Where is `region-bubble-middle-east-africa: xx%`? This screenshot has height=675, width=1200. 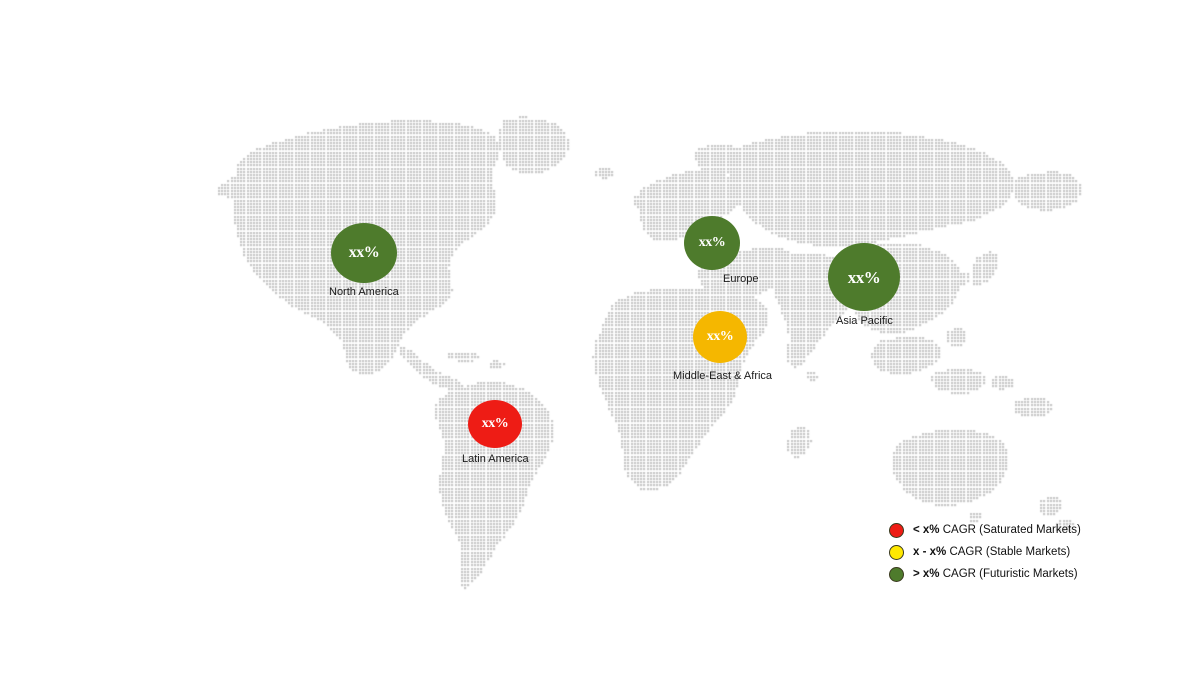
region-bubble-middle-east-africa: xx% is located at coordinates (720, 337).